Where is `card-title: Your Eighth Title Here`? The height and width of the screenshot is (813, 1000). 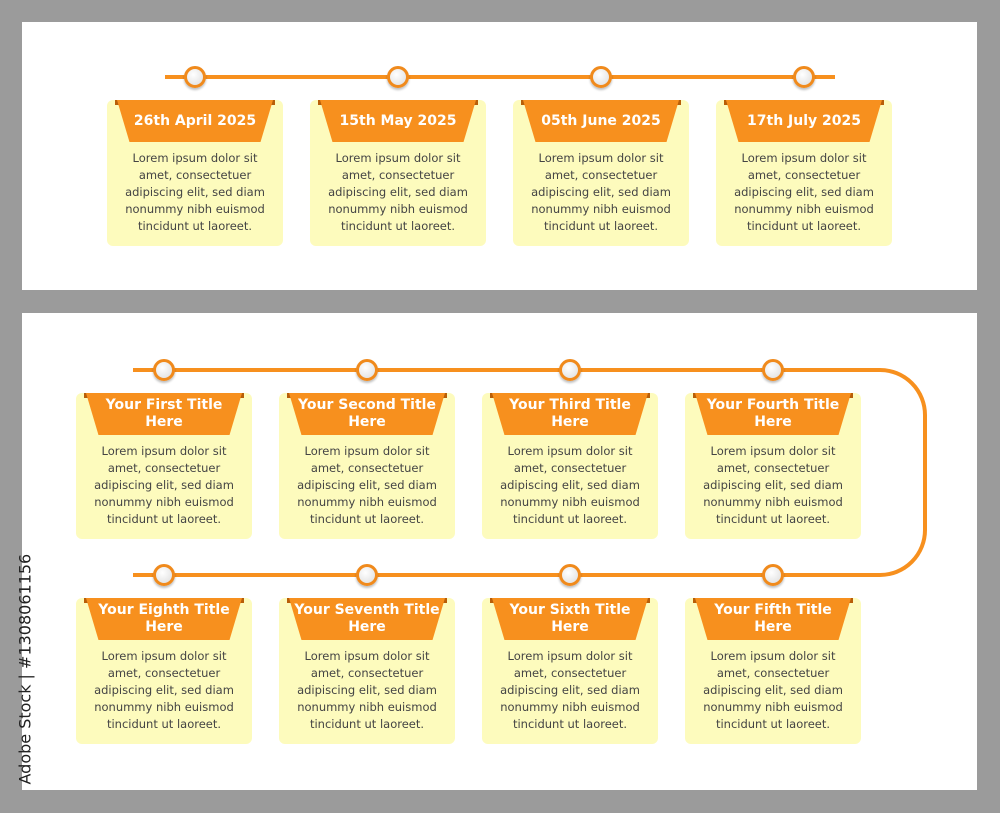 card-title: Your Eighth Title Here is located at coordinates (164, 619).